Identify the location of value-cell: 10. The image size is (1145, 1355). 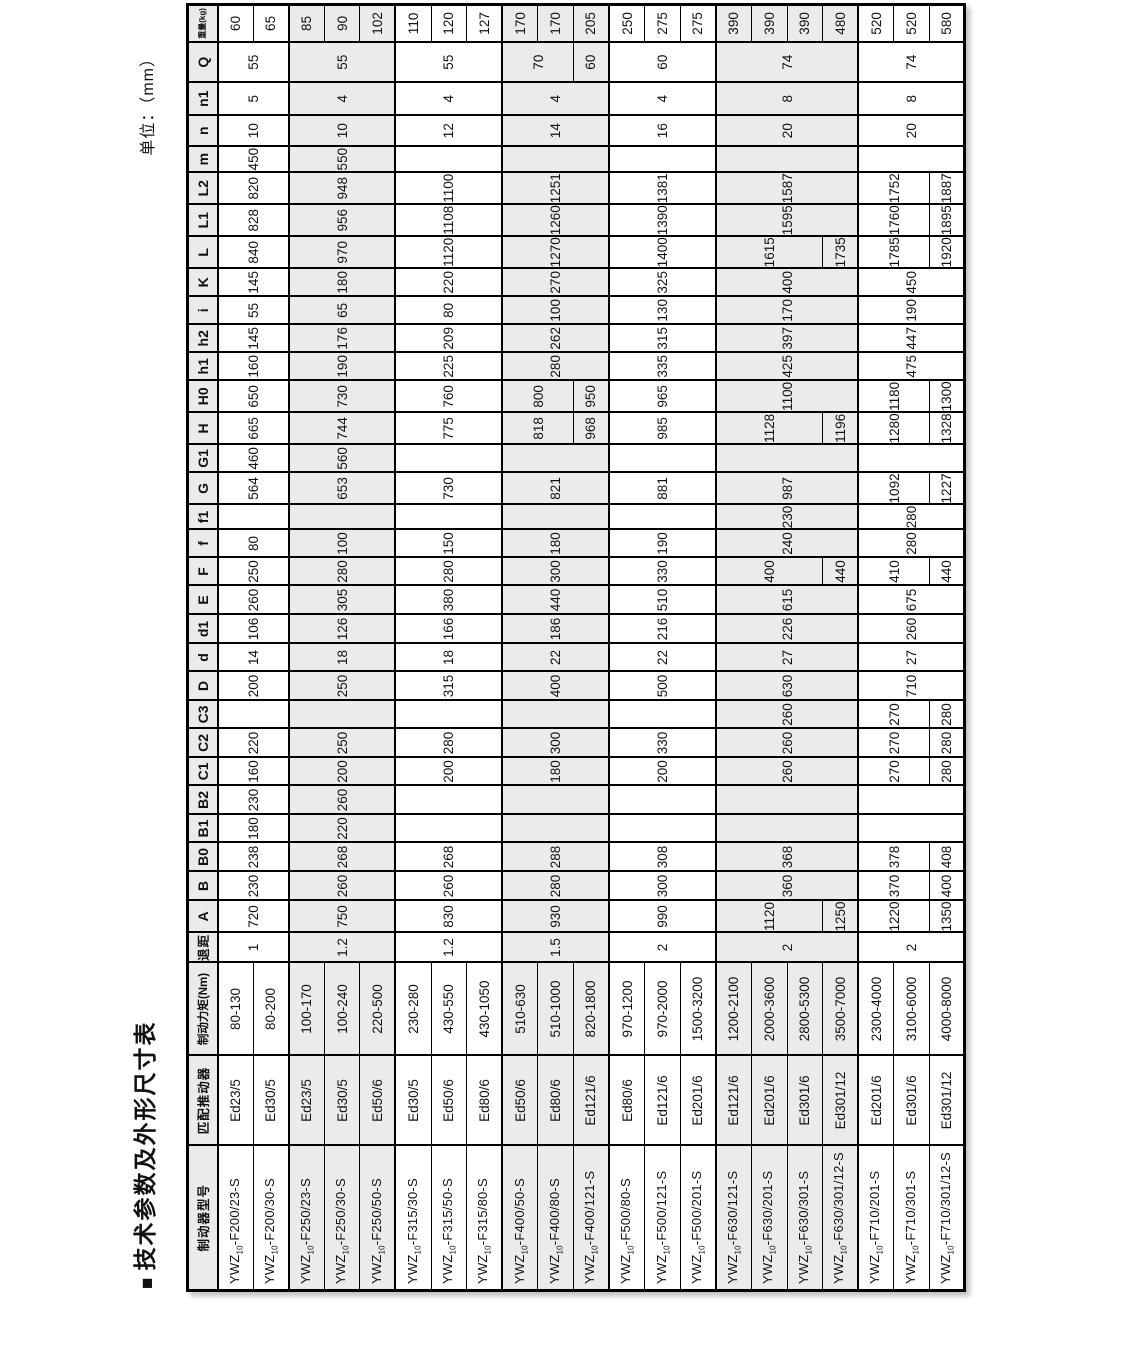
(342, 131).